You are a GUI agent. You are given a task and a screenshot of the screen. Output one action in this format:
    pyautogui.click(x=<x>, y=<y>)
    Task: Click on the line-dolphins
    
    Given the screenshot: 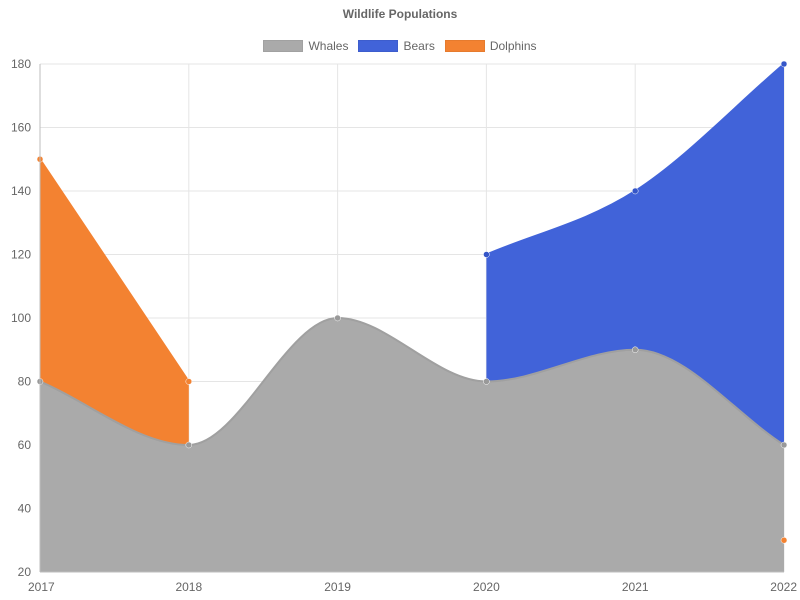 What is the action you would take?
    pyautogui.click(x=114, y=270)
    